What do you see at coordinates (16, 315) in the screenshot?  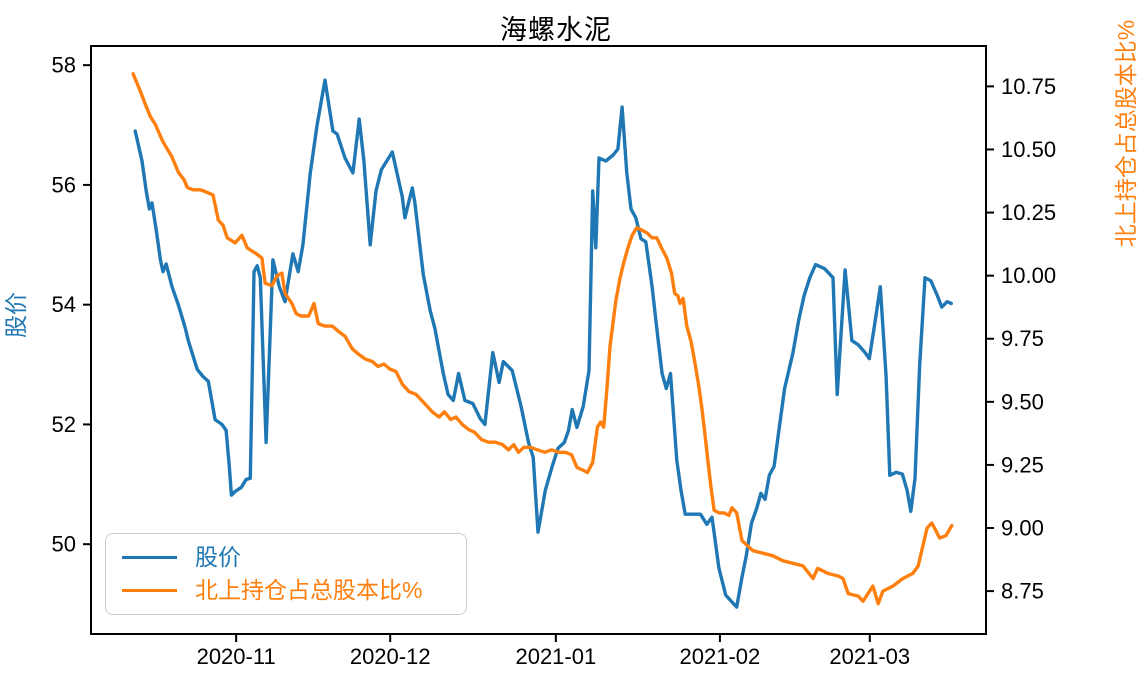 I see `left-axis-label: 股价` at bounding box center [16, 315].